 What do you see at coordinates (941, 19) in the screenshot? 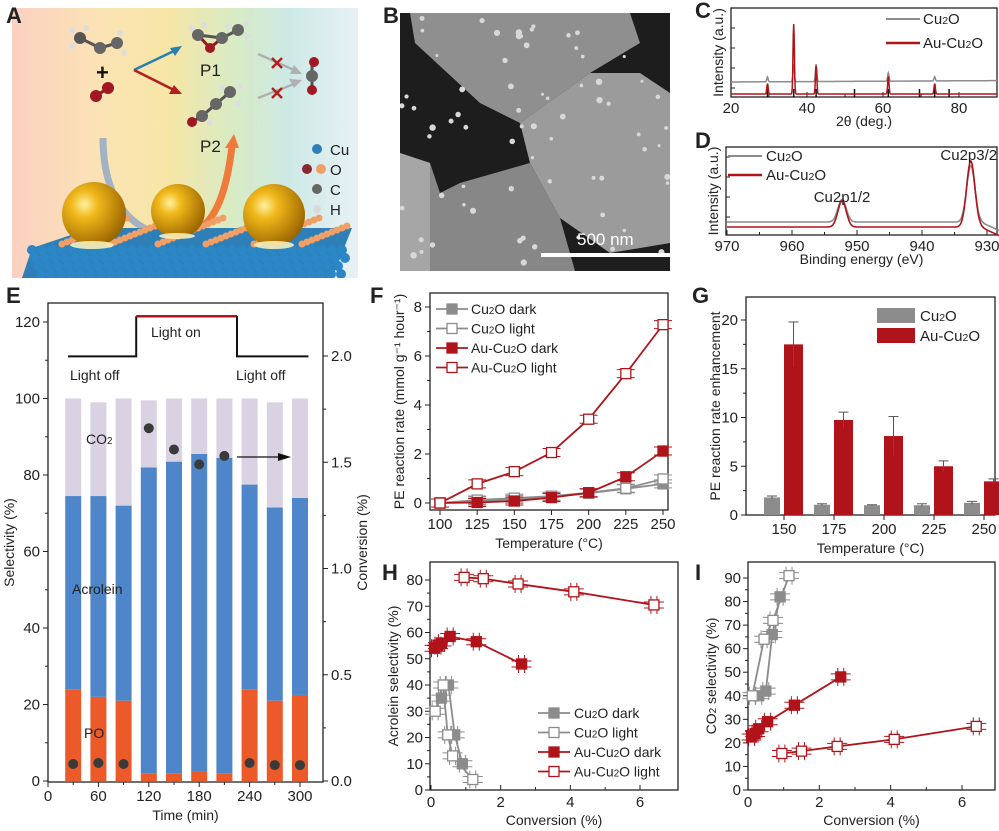
I see `legend-label-cu2o: Cu2O` at bounding box center [941, 19].